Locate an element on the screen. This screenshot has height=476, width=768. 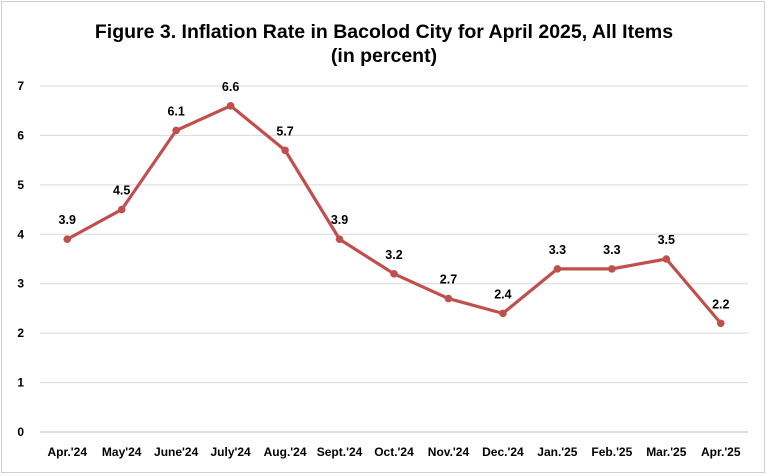
x-tick-label: June'24 is located at coordinates (176, 452).